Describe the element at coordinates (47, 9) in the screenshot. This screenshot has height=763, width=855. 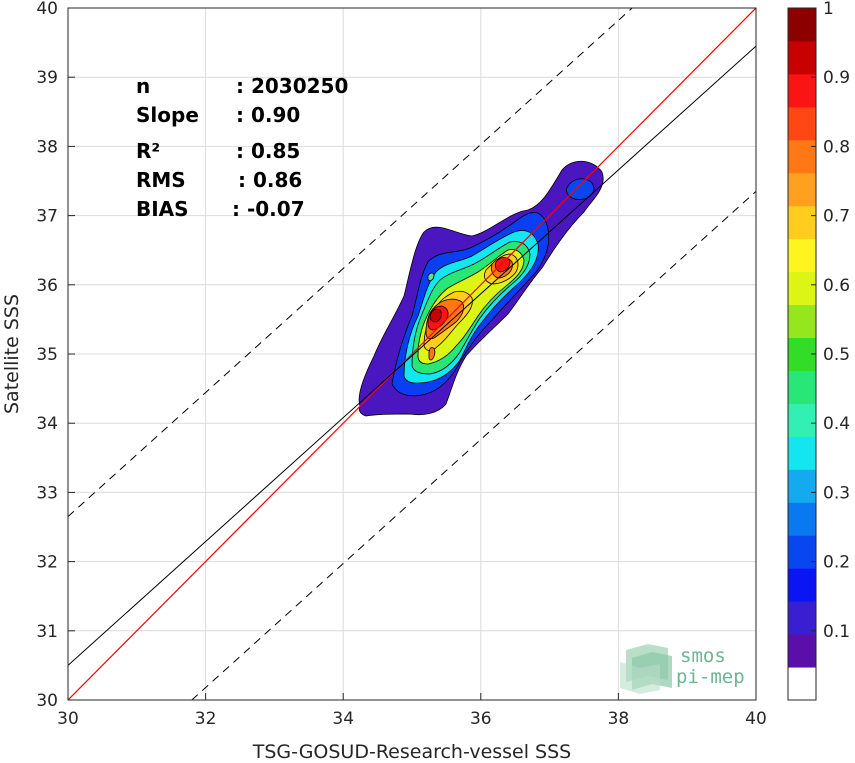
I see `y-tick-label: 40` at that location.